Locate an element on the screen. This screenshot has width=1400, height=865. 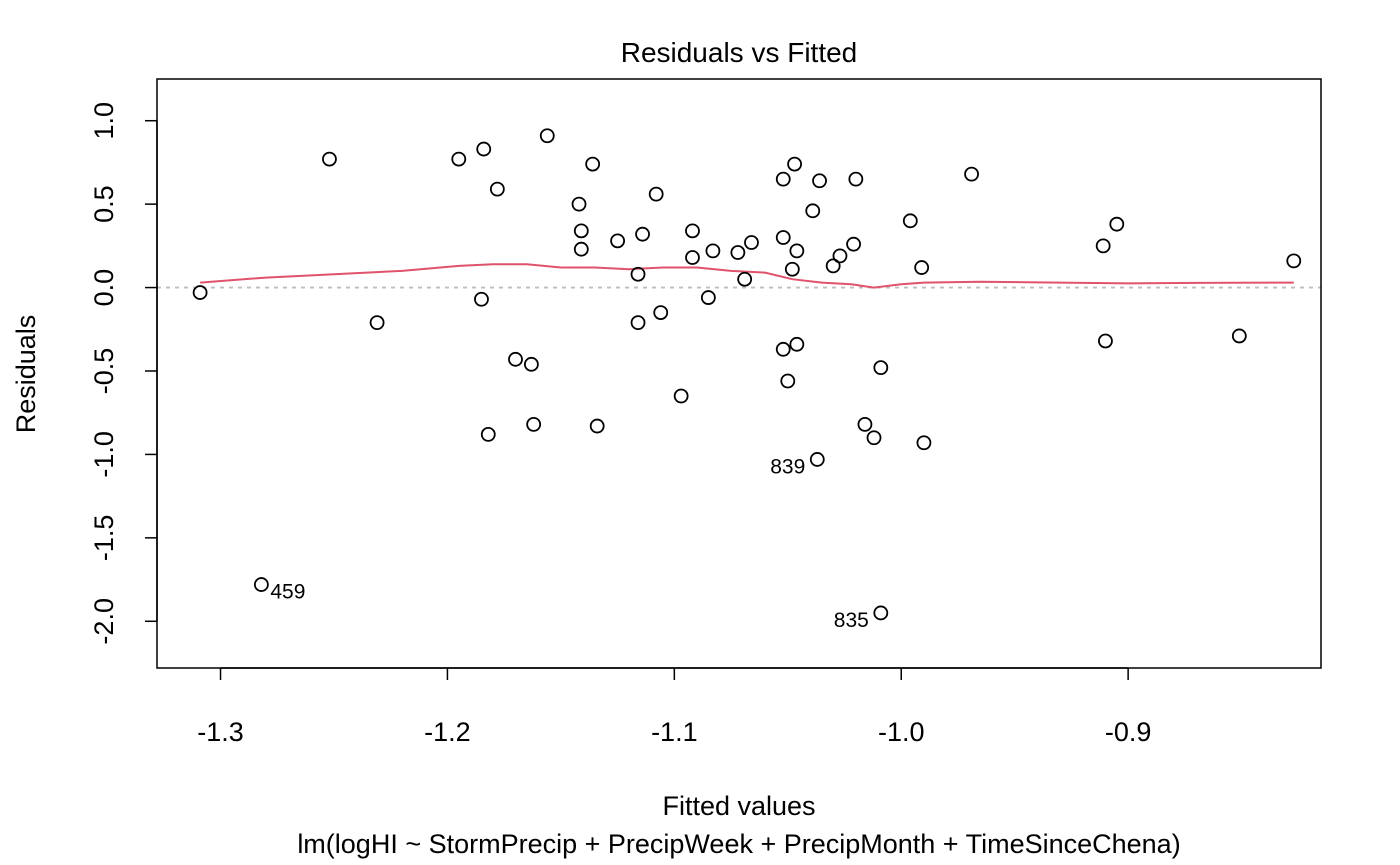
x-tick-label: -0.9 is located at coordinates (1128, 732).